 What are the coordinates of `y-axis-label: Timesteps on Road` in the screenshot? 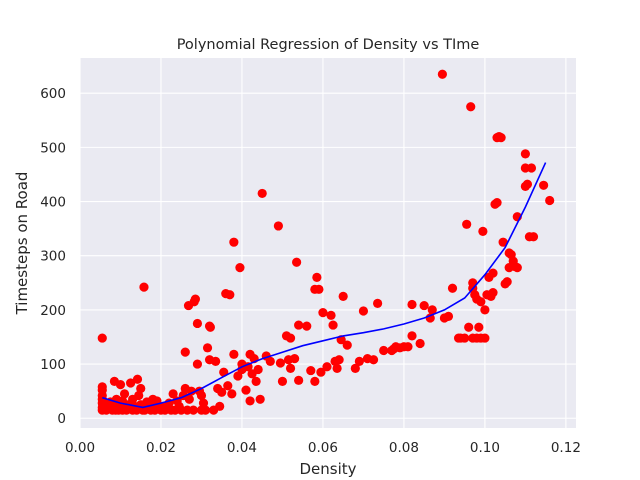 It's located at (22, 244).